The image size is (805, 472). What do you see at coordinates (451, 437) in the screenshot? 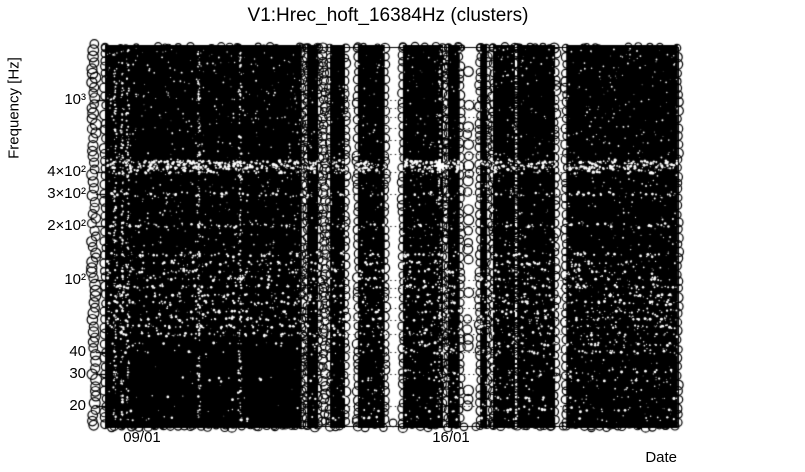
I see `x-tick-label-1601: 16/01` at bounding box center [451, 437].